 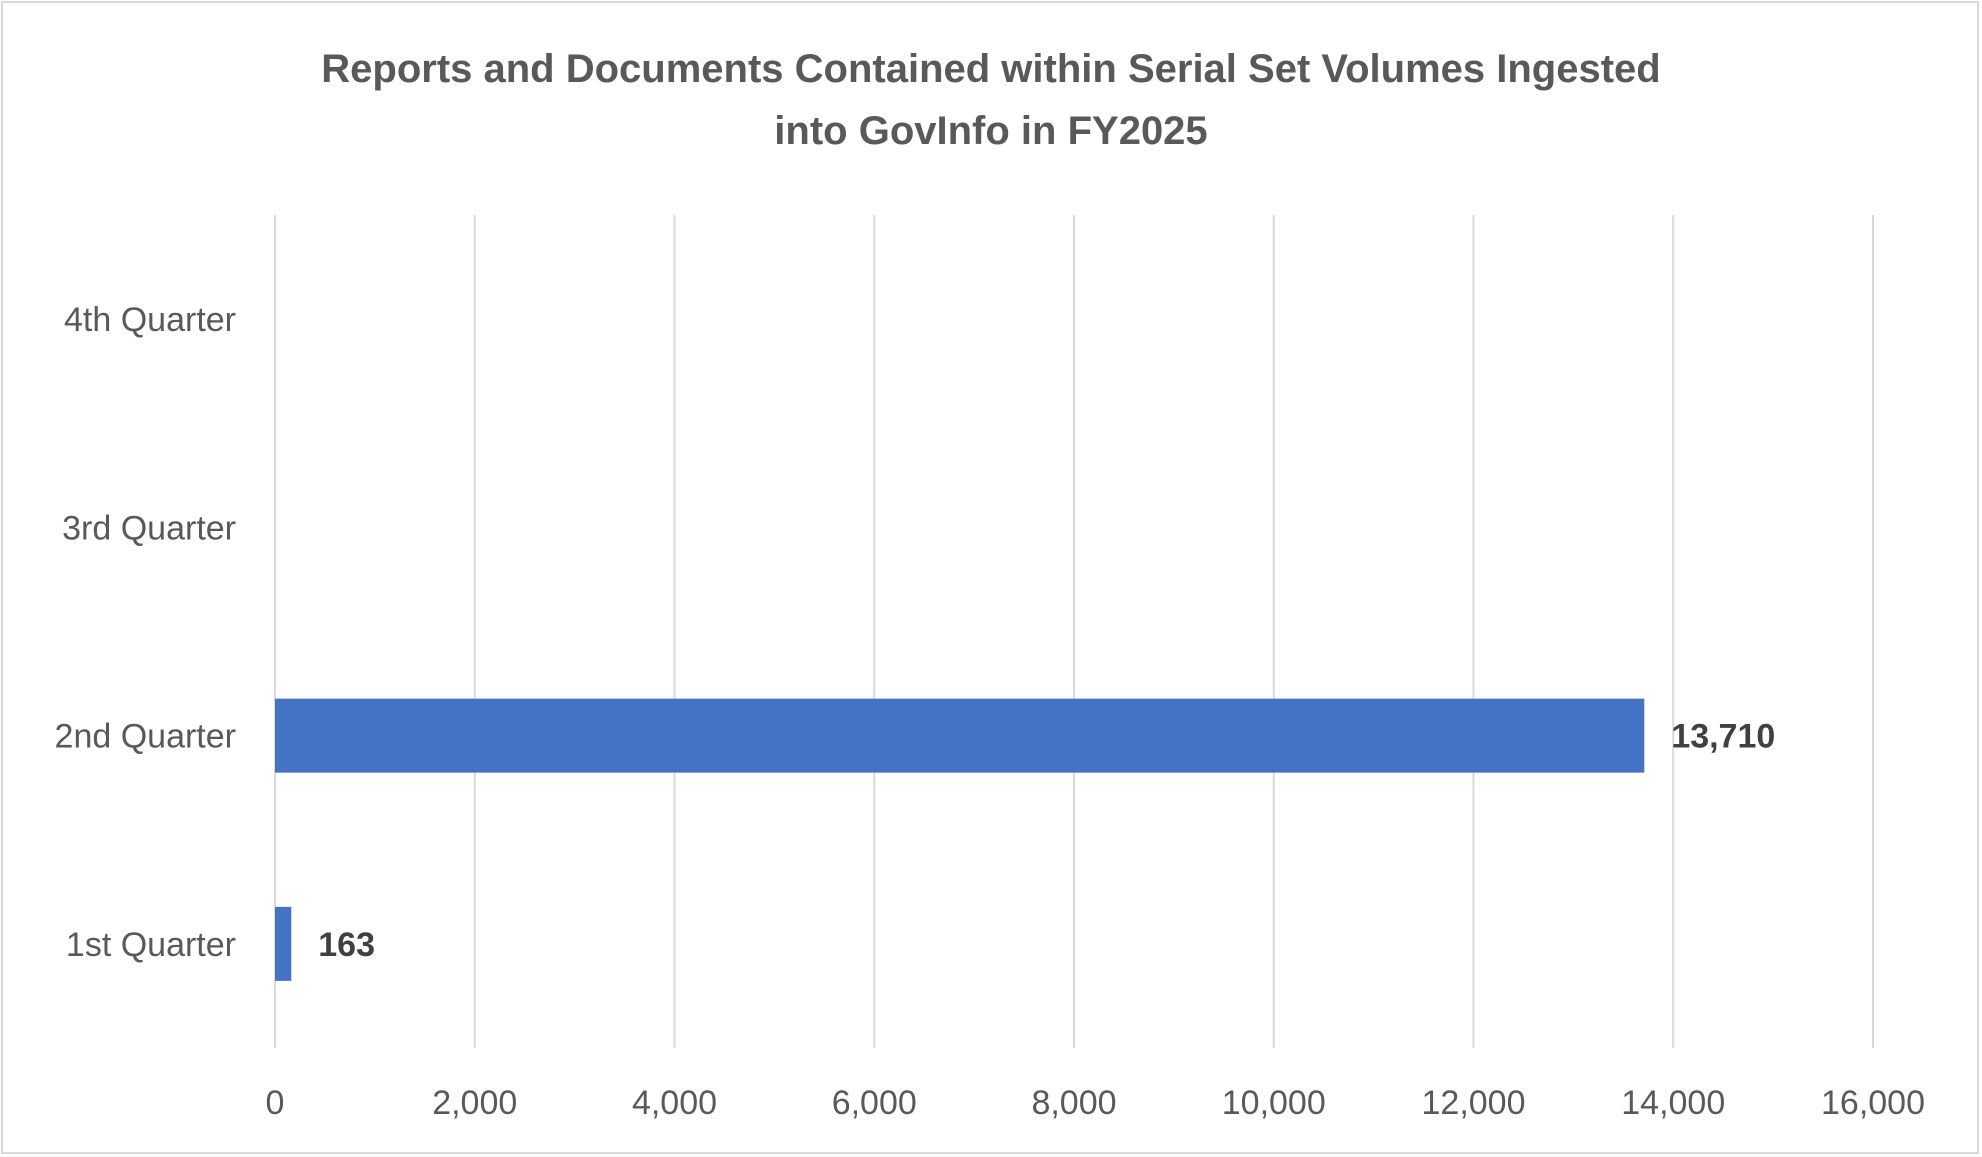 What do you see at coordinates (1673, 1103) in the screenshot?
I see `x-tick-label-7: 14,000` at bounding box center [1673, 1103].